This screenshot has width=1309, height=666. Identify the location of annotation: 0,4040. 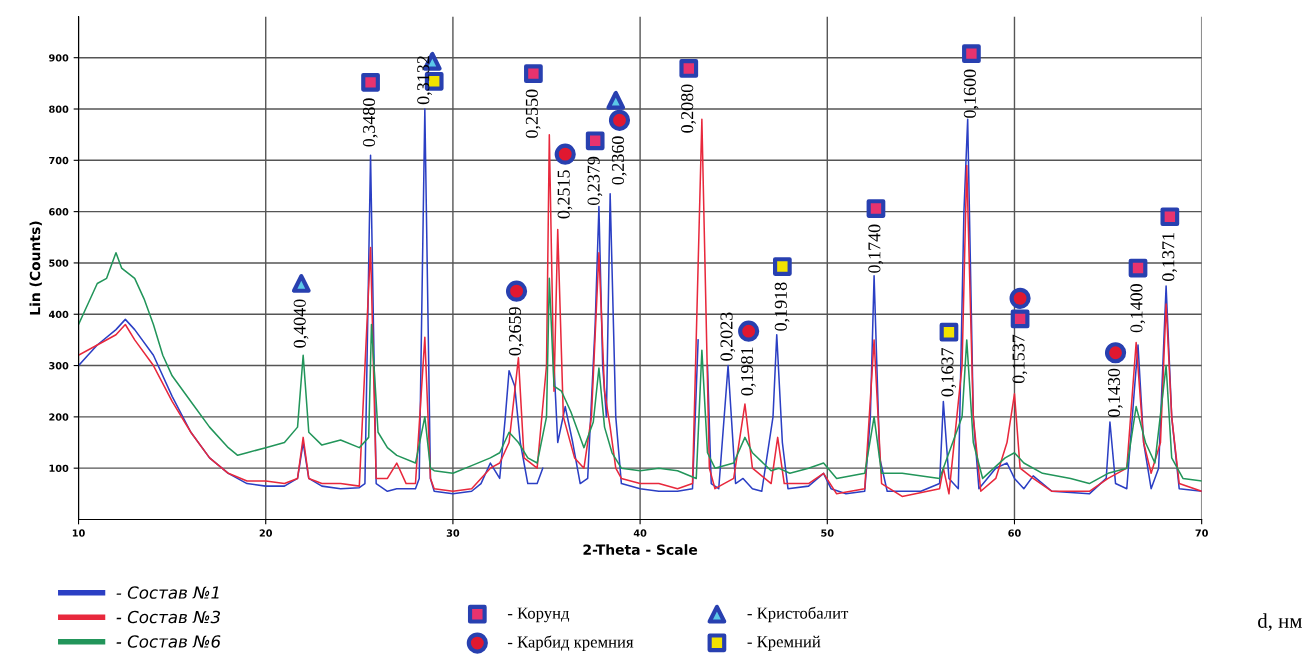
(301, 323).